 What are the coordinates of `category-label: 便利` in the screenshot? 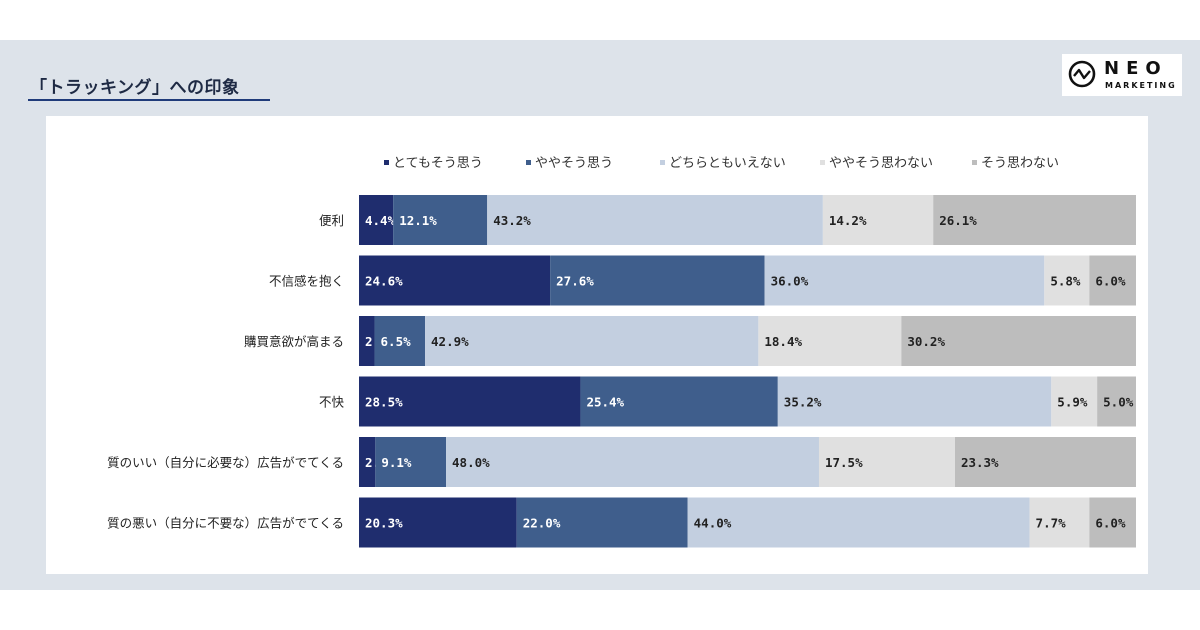 It's located at (331, 220).